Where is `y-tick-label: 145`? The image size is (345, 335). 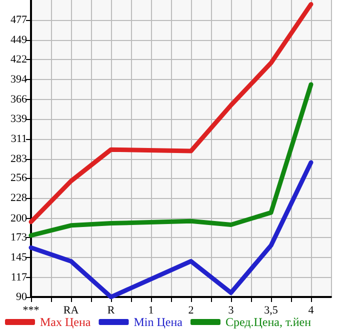
y-tick-label: 145 is located at coordinates (19, 258).